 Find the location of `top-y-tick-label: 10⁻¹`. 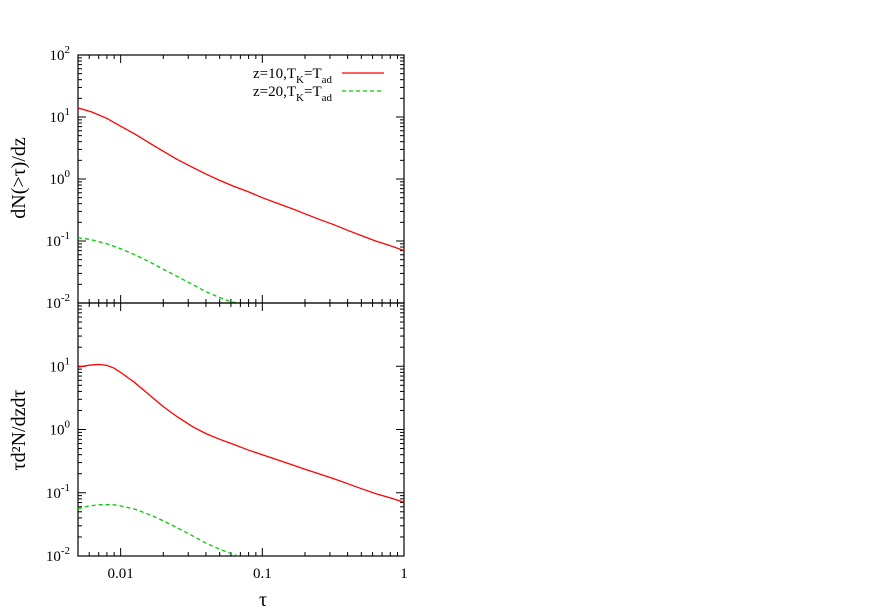

top-y-tick-label: 10⁻¹ is located at coordinates (58, 240).